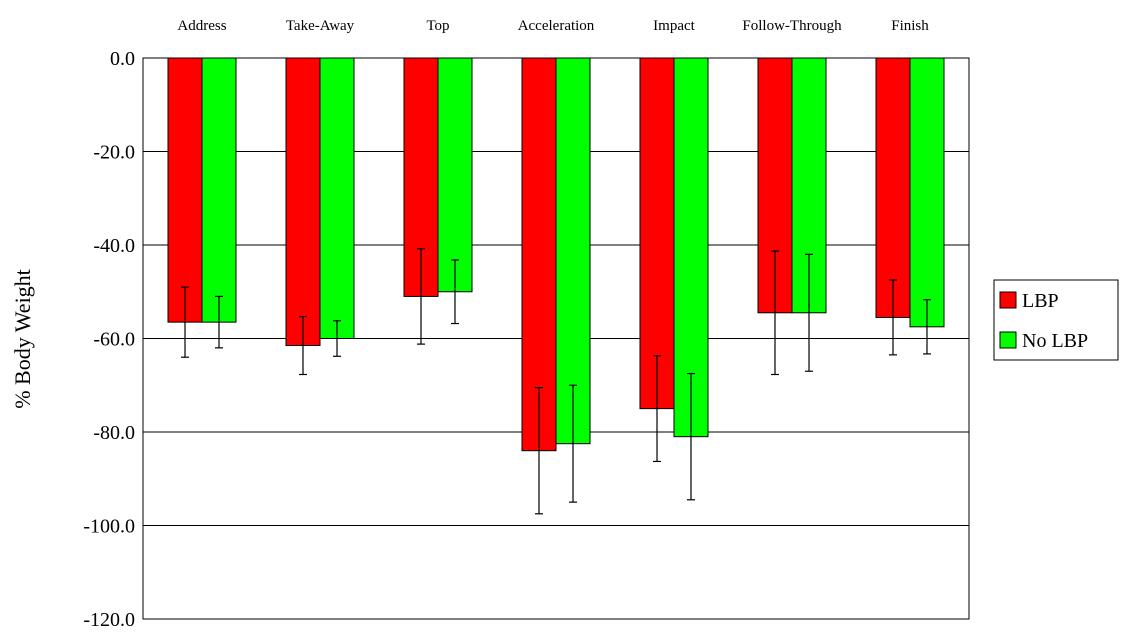 The image size is (1125, 633). I want to click on y-tick-labels: 0.0 -20.0 -40.0 -60.0 -80.0 -100.0 -120.0, so click(109, 339).